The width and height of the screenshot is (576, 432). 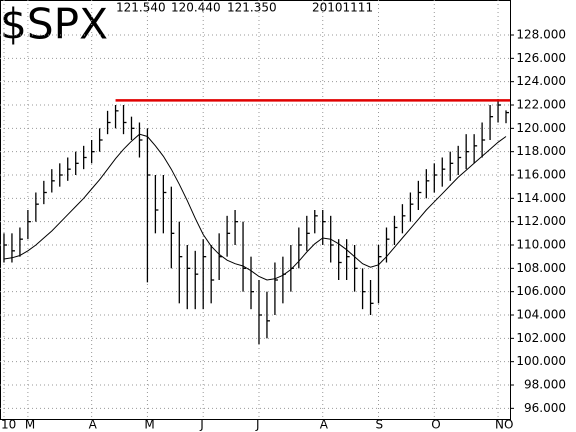 I want to click on y-tick-label: 120.000, so click(x=541, y=128).